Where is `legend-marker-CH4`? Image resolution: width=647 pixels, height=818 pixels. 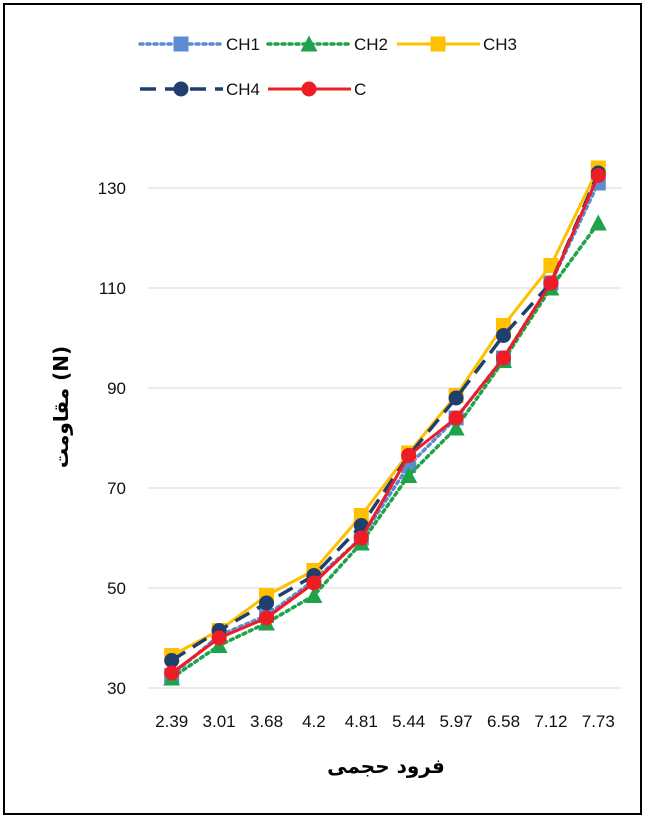
legend-marker-CH4 is located at coordinates (181, 89).